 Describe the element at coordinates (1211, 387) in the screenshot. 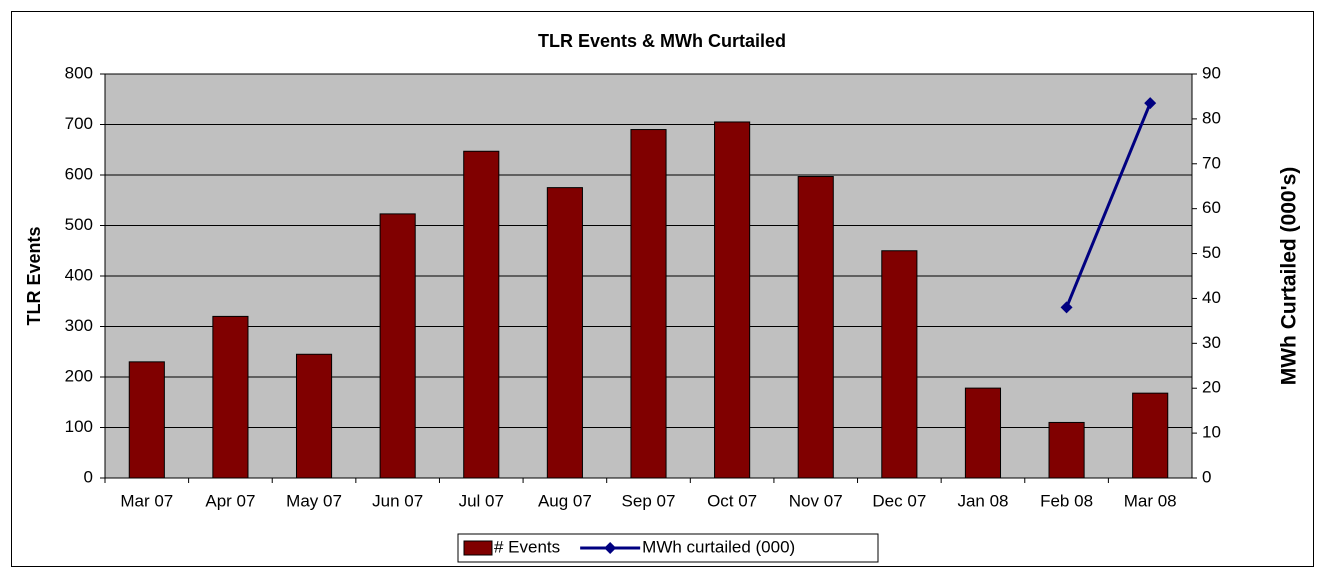

I see `y2-tick-label: 20` at that location.